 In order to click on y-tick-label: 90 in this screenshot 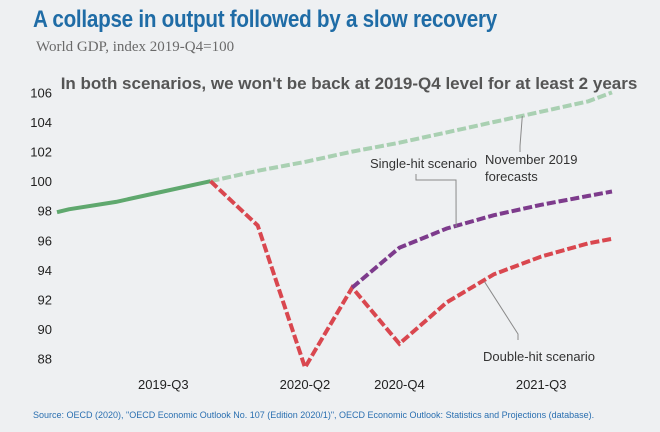, I will do `click(45, 329)`.